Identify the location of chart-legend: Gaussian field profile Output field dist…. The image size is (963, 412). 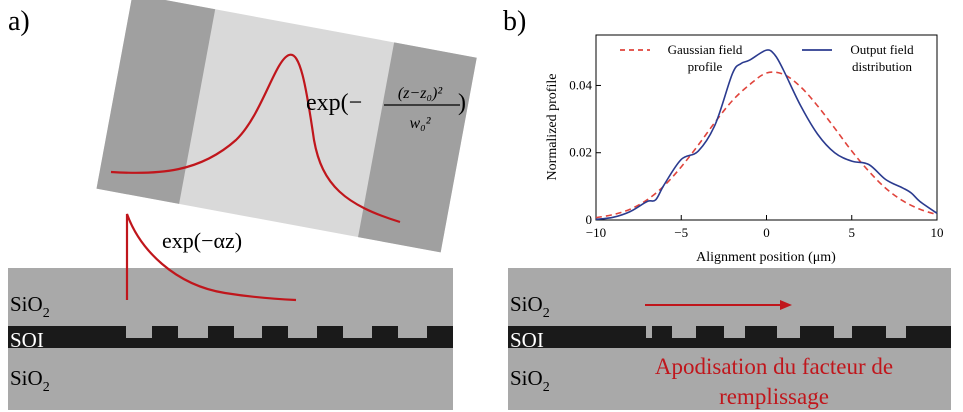
(767, 58).